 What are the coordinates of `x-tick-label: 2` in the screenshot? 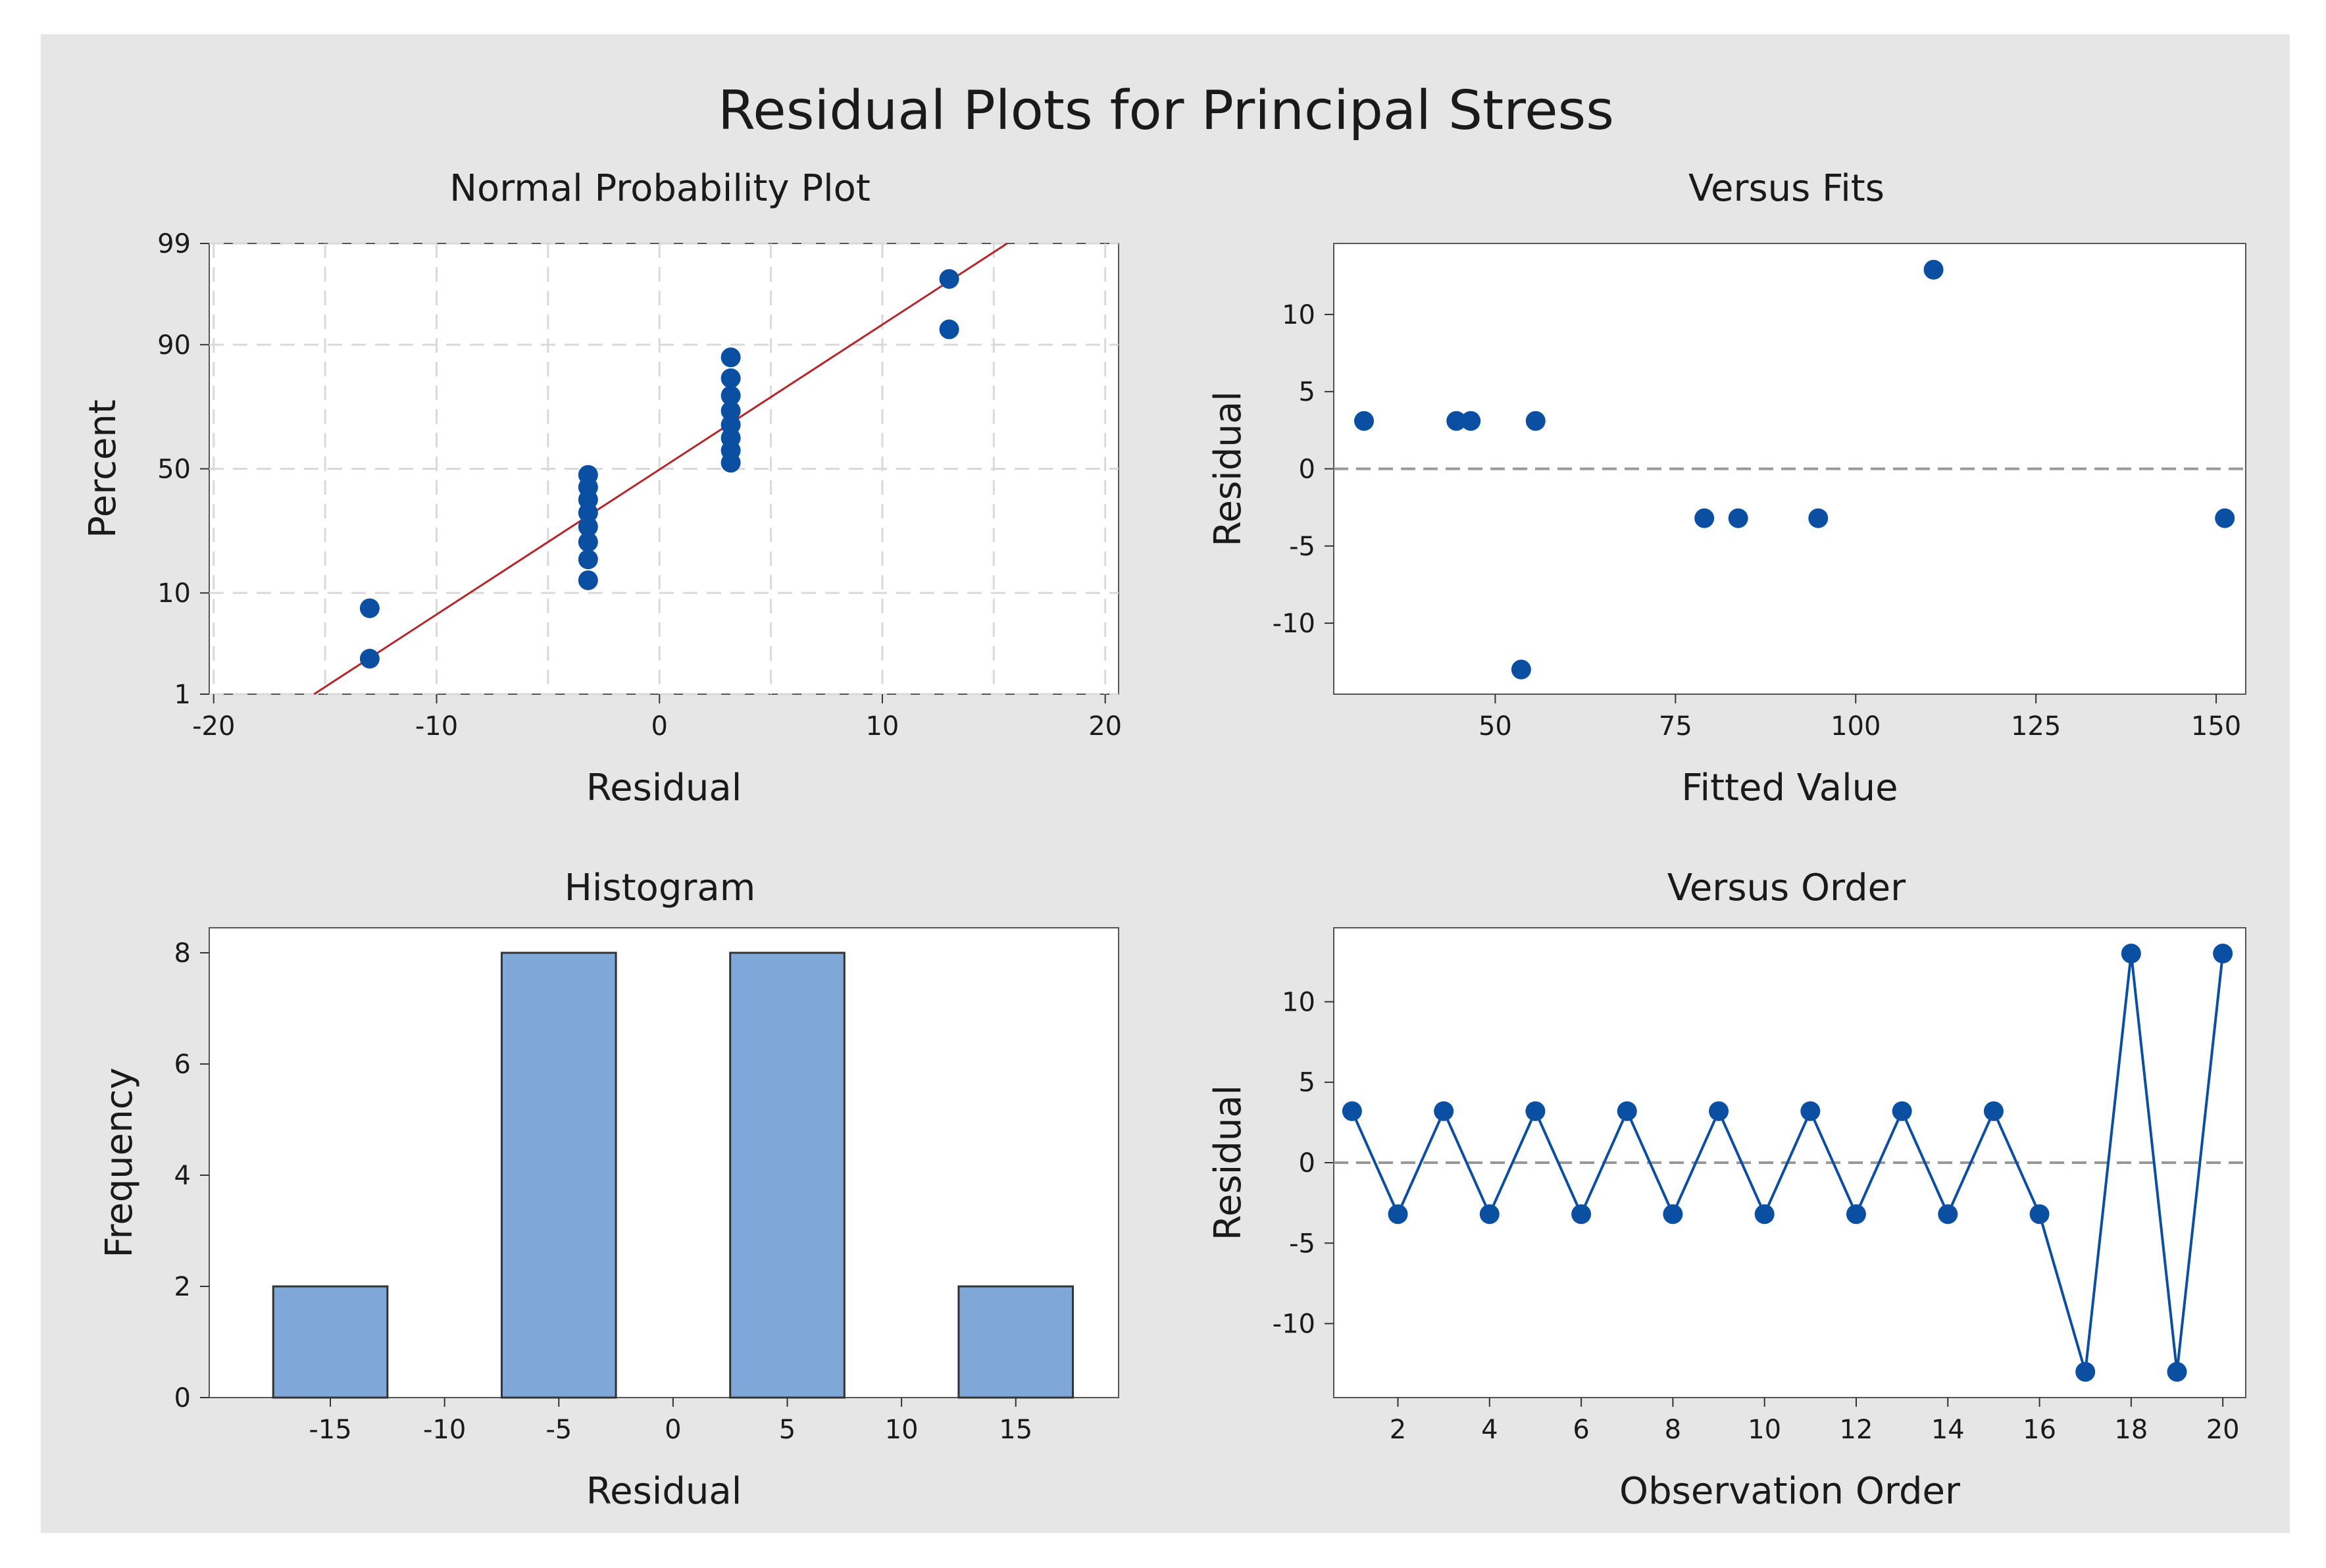 It's located at (1398, 1430).